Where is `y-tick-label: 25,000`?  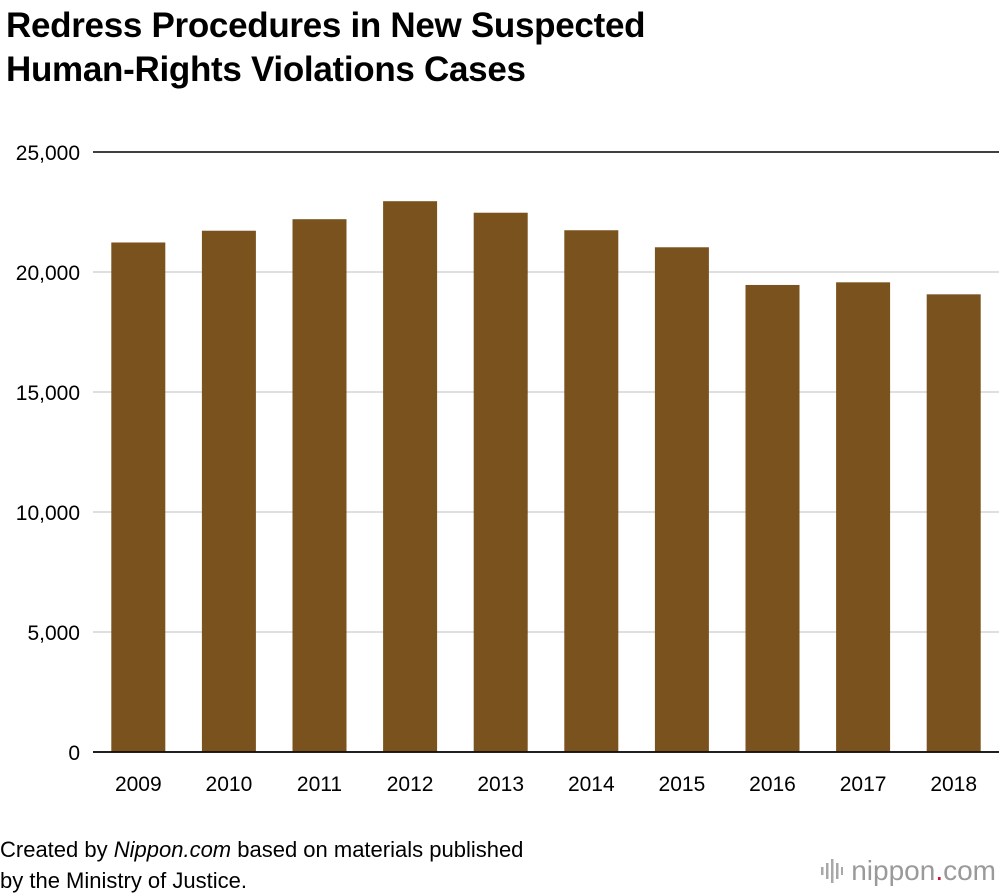
y-tick-label: 25,000 is located at coordinates (48, 153).